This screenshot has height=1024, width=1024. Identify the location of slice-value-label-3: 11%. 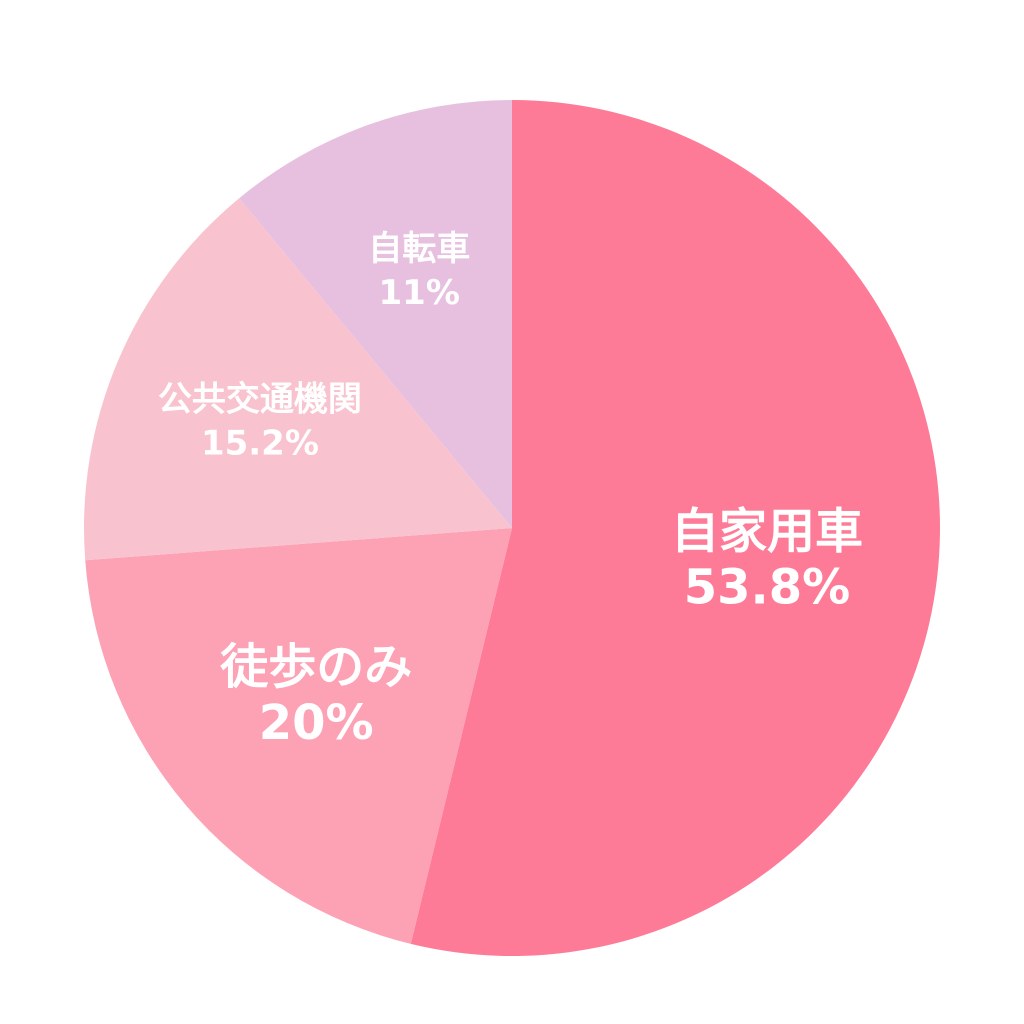
(419, 293).